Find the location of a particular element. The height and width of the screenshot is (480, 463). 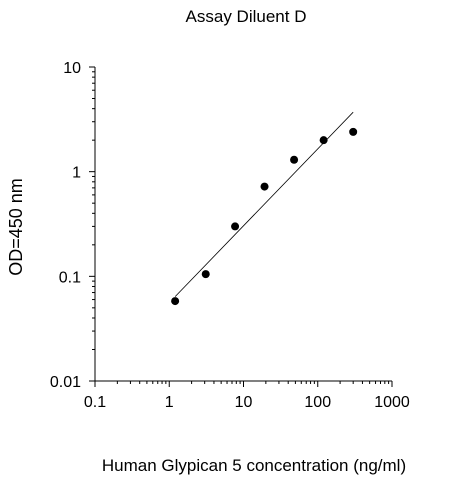

x-tick-label: 0.1 is located at coordinates (95, 402).